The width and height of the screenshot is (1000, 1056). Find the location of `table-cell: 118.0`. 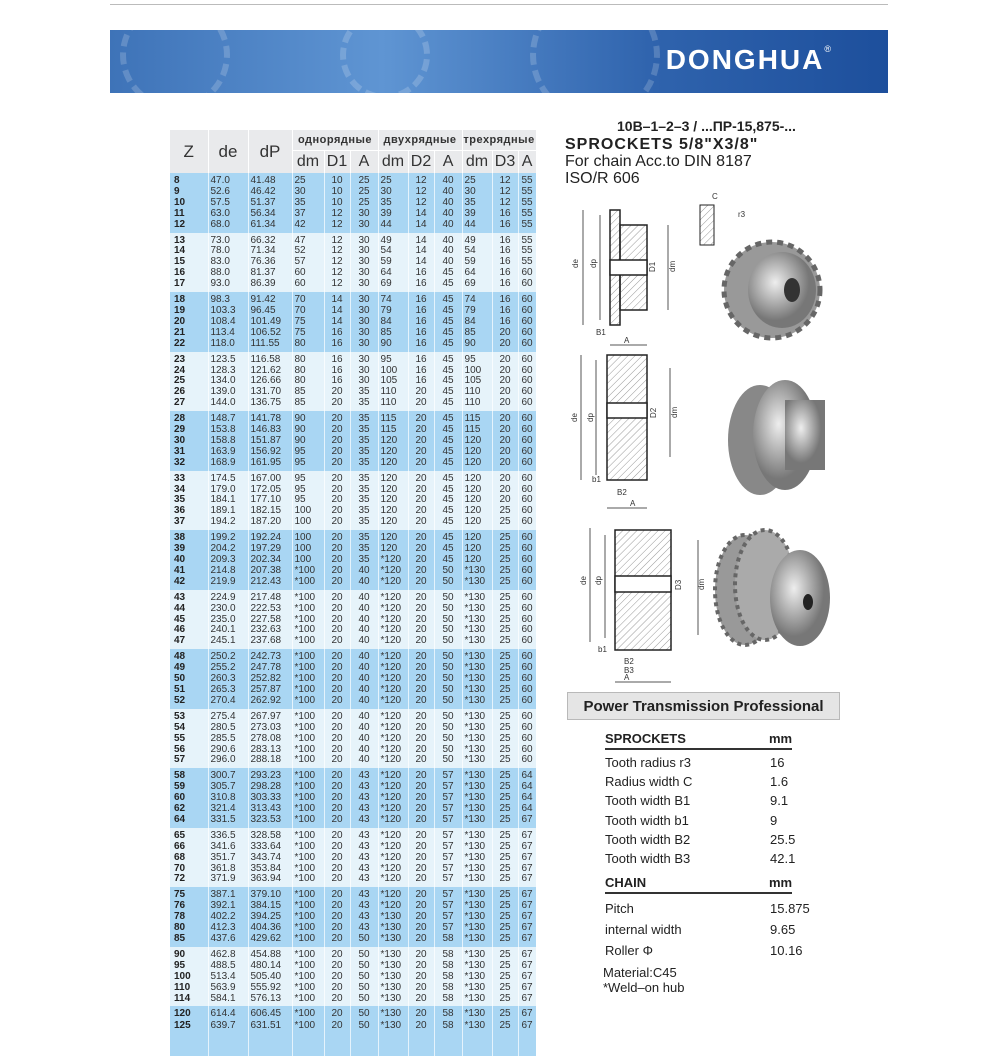

table-cell: 118.0 is located at coordinates (228, 345).